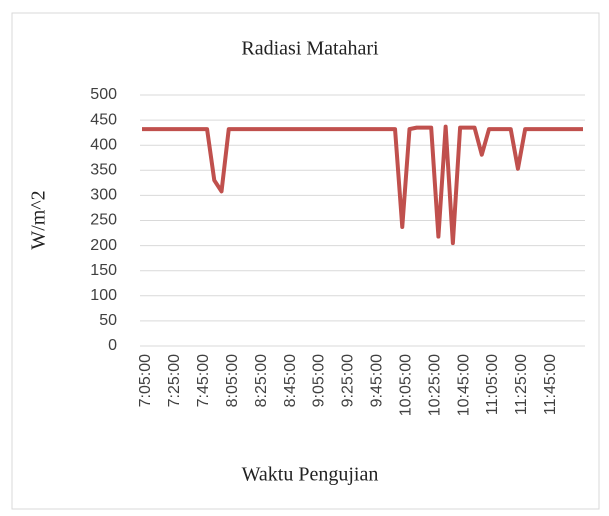 The height and width of the screenshot is (516, 609). Describe the element at coordinates (39, 219) in the screenshot. I see `y-axis-label: W/m^2` at that location.